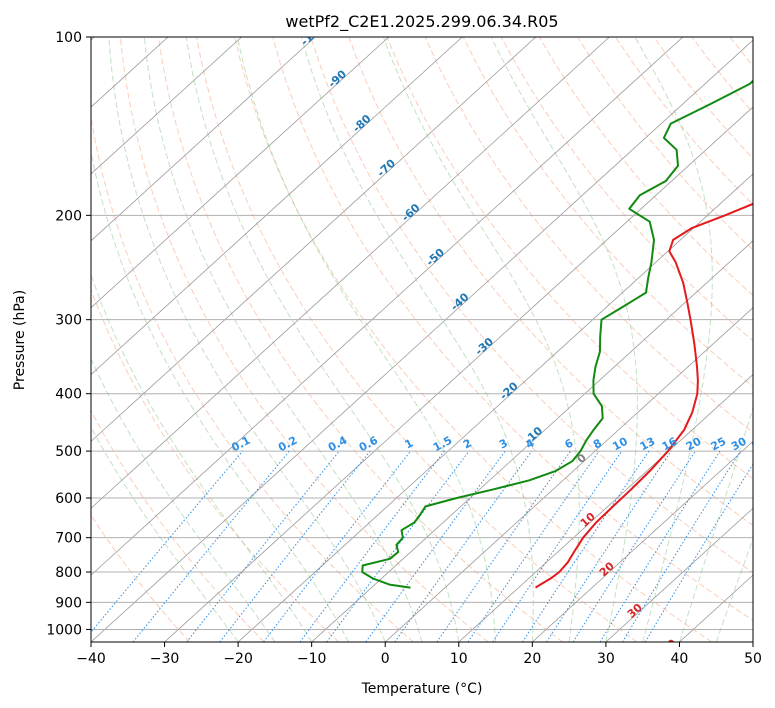 The image size is (775, 708). What do you see at coordinates (68, 395) in the screenshot?
I see `y-tick-label: 400` at bounding box center [68, 395].